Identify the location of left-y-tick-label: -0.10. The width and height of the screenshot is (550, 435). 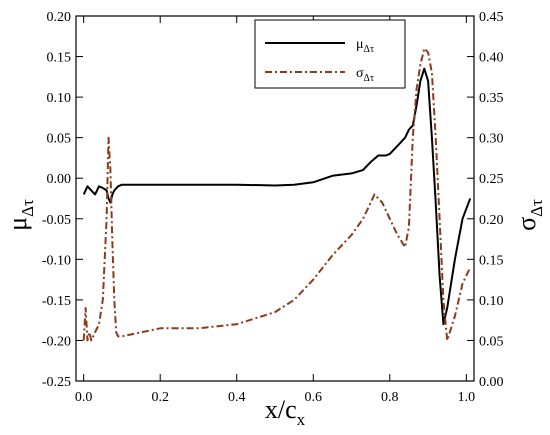
(56, 260).